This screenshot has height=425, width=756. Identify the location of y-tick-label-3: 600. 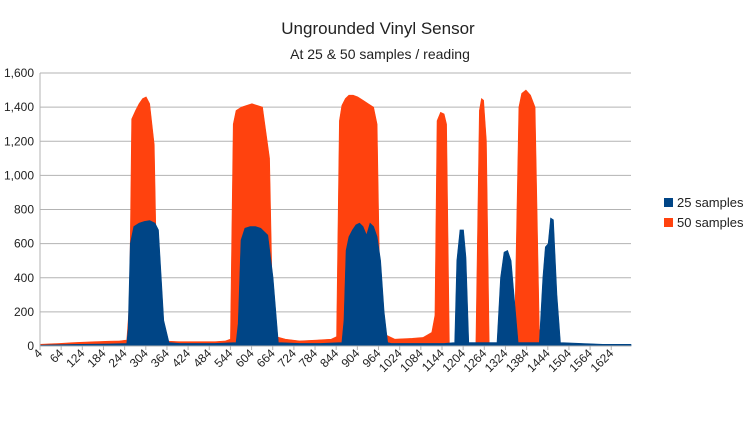
(24, 244).